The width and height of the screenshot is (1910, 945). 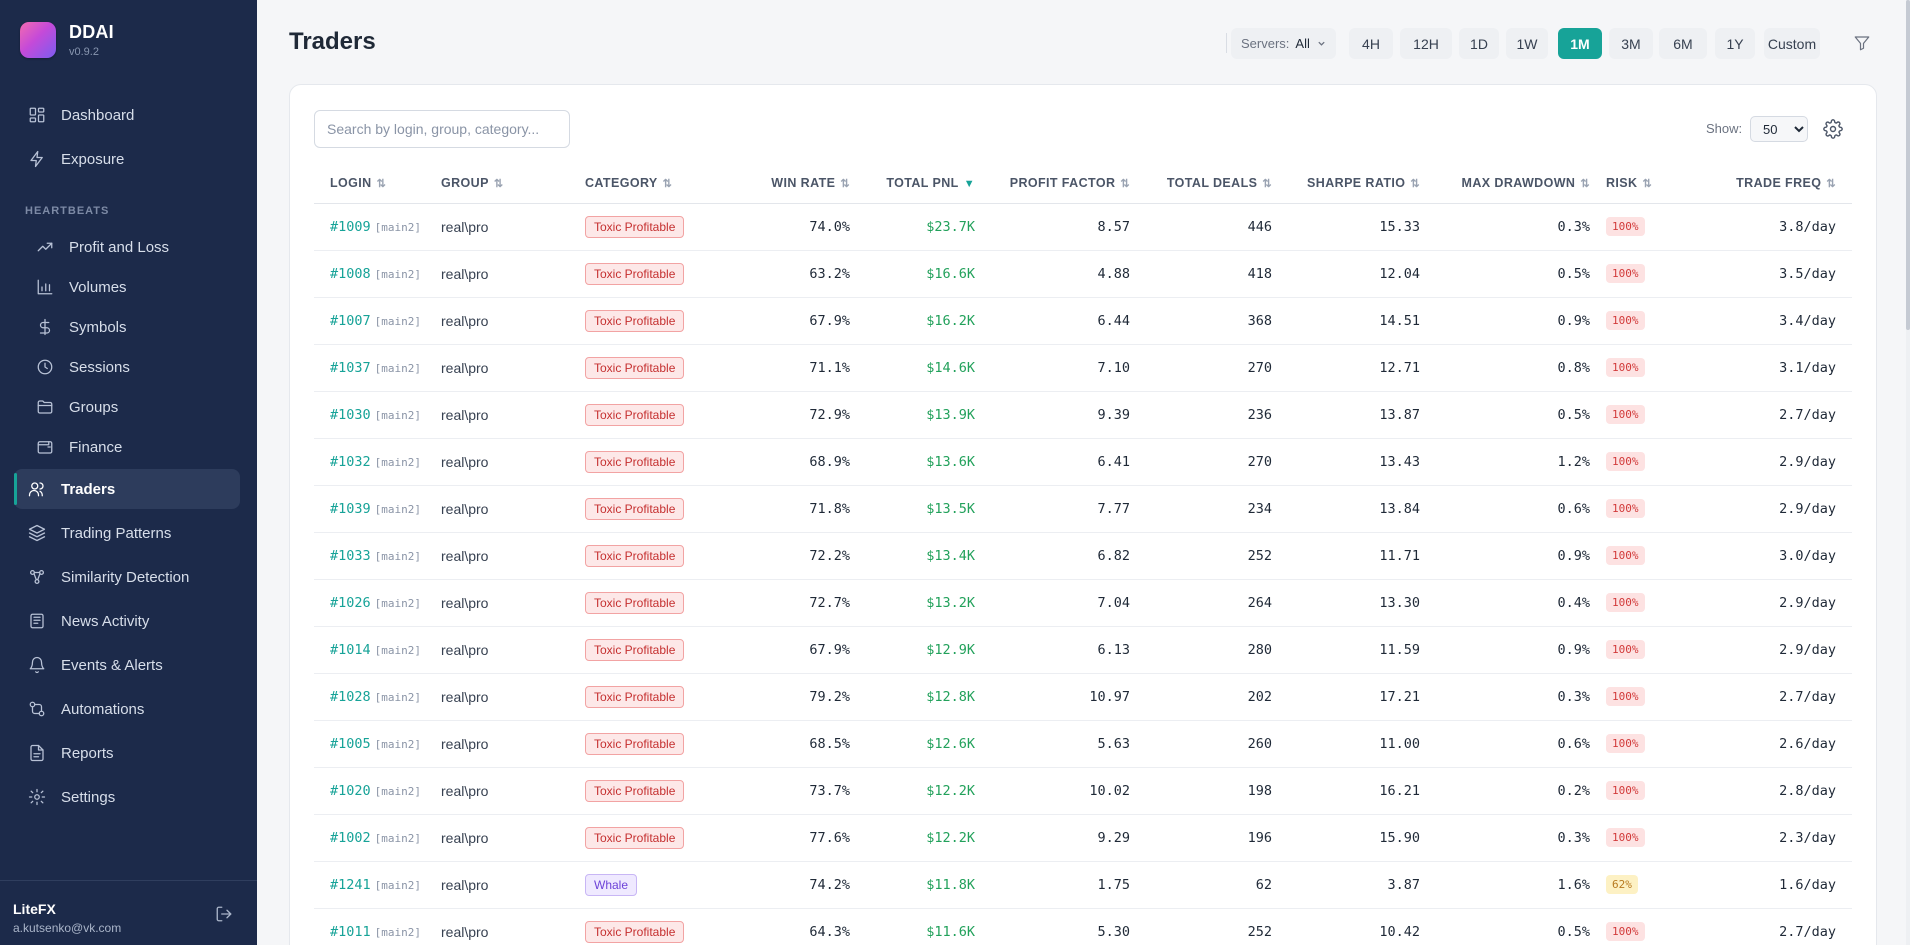 What do you see at coordinates (1527, 43) in the screenshot?
I see `range-button-1w: 1W` at bounding box center [1527, 43].